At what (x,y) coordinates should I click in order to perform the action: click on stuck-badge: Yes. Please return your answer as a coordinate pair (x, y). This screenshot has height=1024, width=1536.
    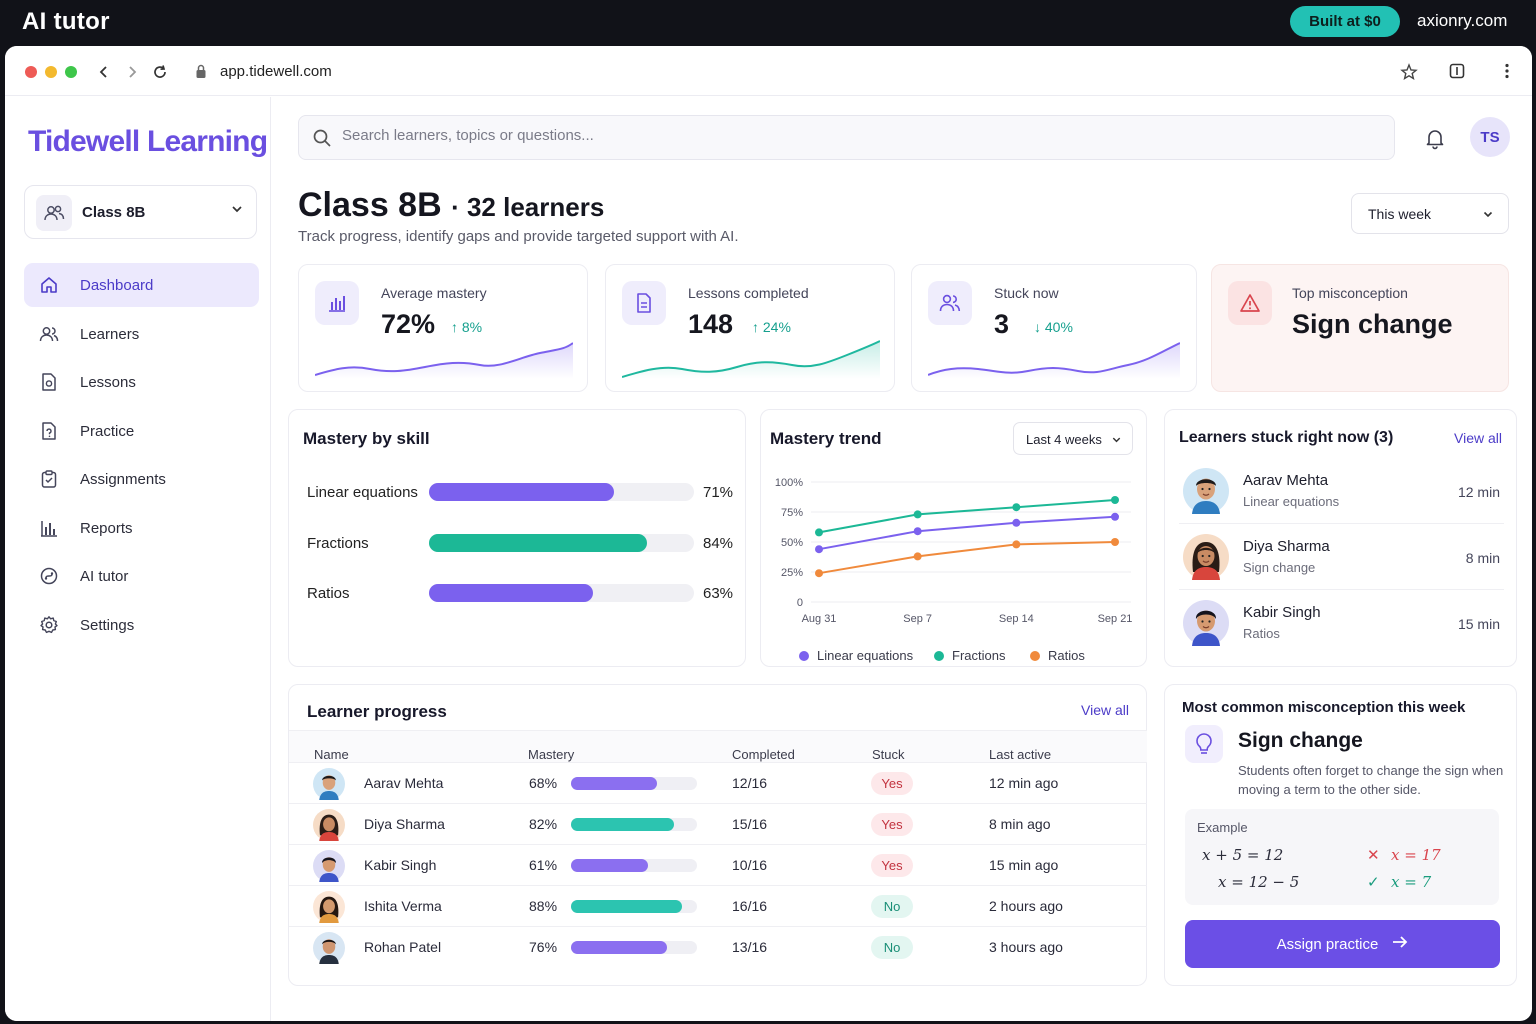
    Looking at the image, I should click on (892, 783).